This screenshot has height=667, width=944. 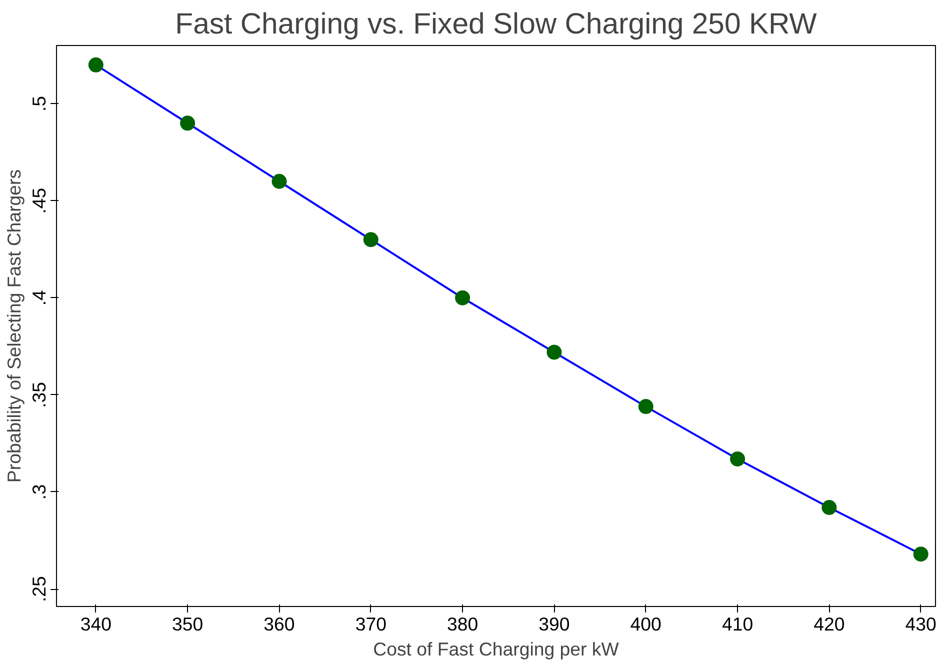 What do you see at coordinates (96, 624) in the screenshot?
I see `x-tick-label: 340` at bounding box center [96, 624].